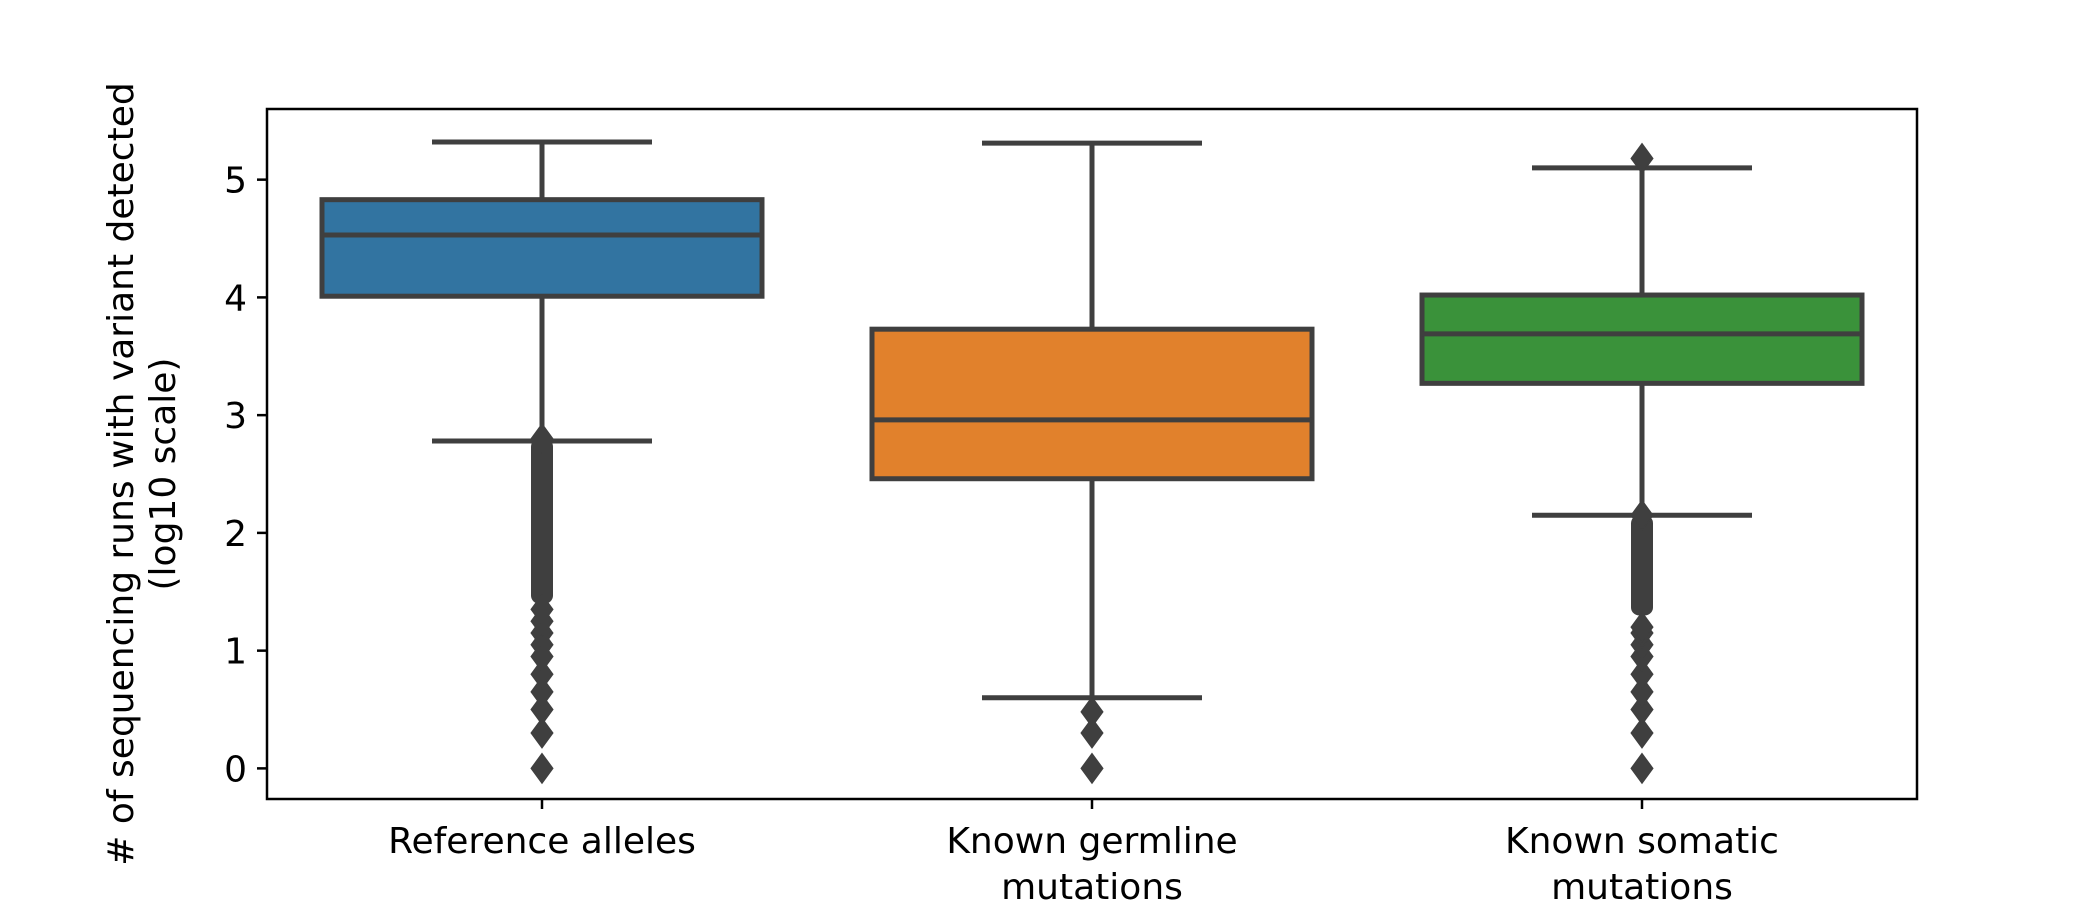 The image size is (2100, 900). I want to click on y-tick-label: 1, so click(235, 652).